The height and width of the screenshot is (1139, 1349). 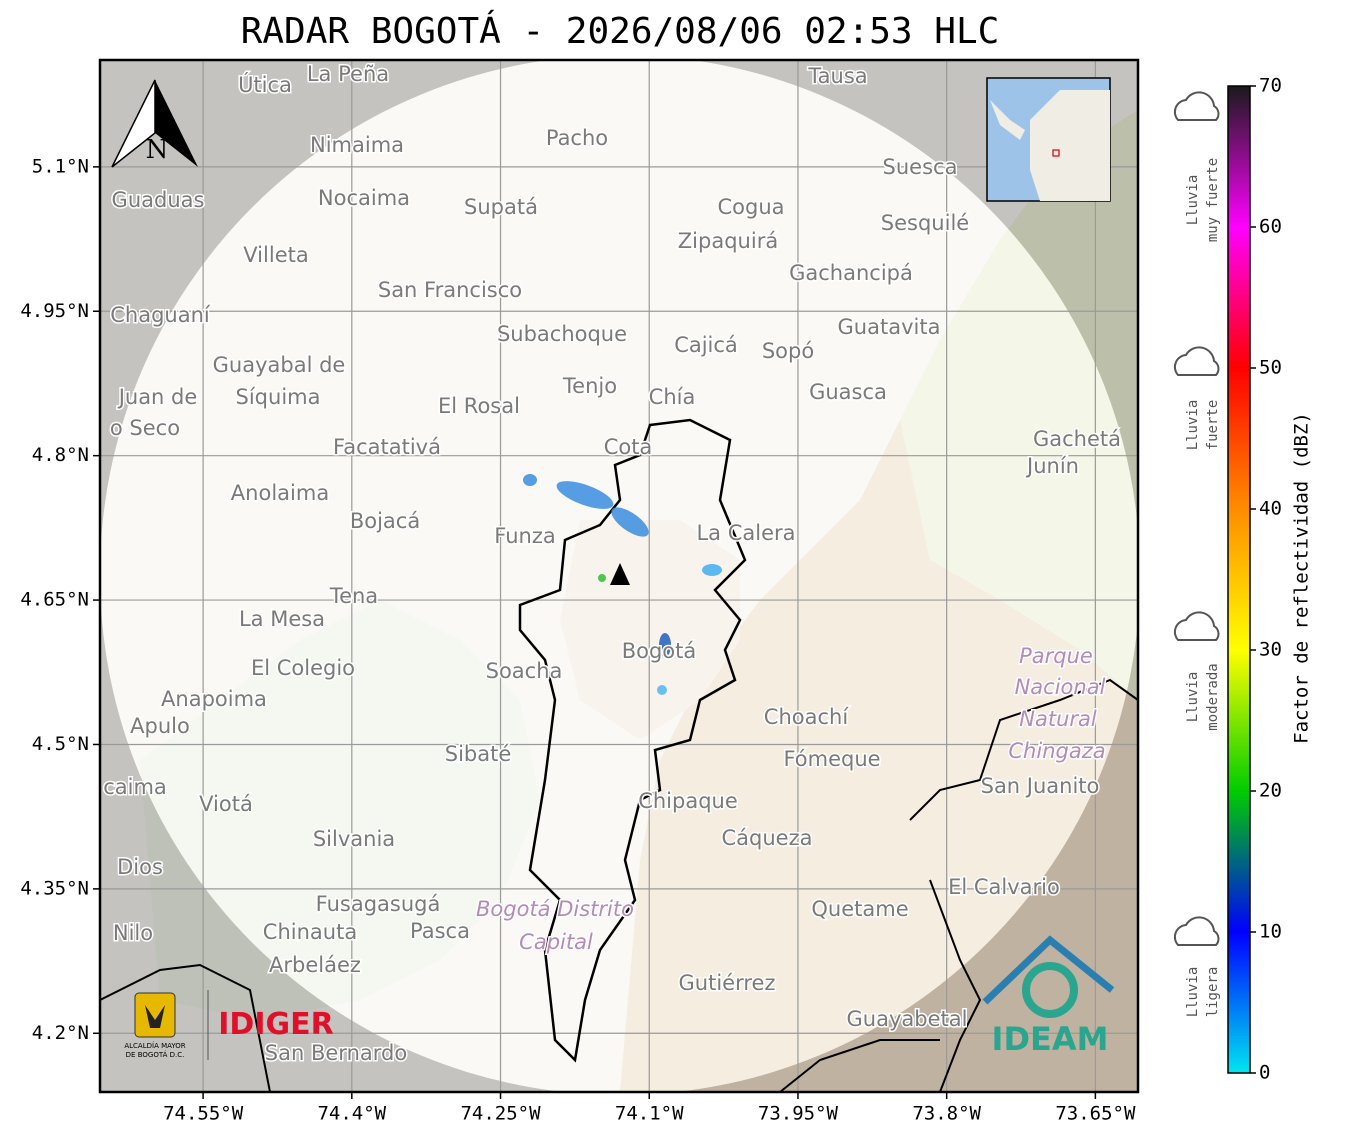 I want to click on place-label: Guayabal de, so click(x=279, y=365).